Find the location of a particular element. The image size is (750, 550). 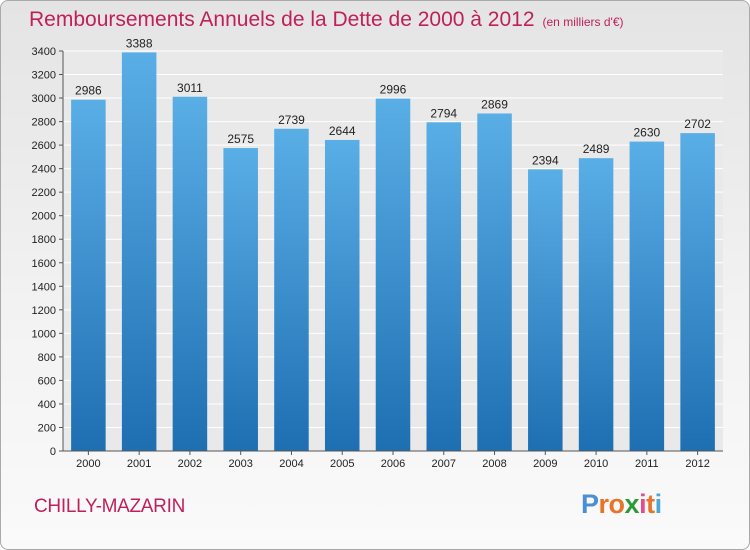

bar-2007 is located at coordinates (444, 286).